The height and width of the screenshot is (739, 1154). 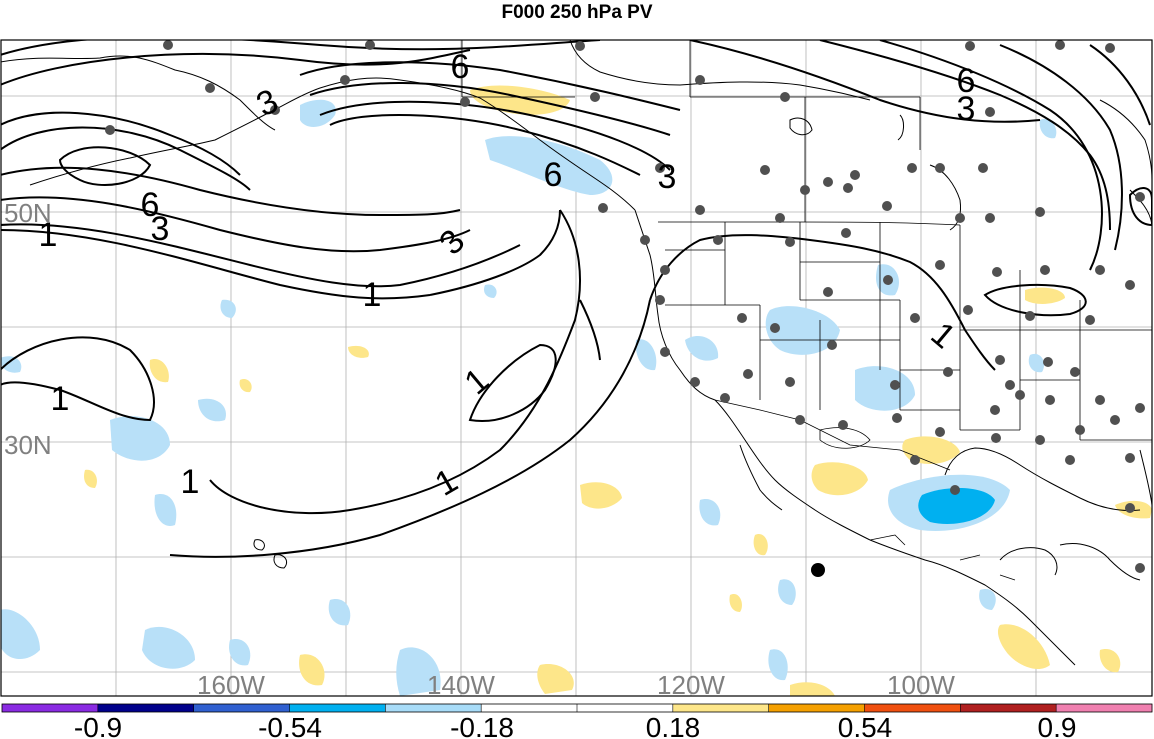 What do you see at coordinates (577, 12) in the screenshot?
I see `map-title: F000 250 hPa PV` at bounding box center [577, 12].